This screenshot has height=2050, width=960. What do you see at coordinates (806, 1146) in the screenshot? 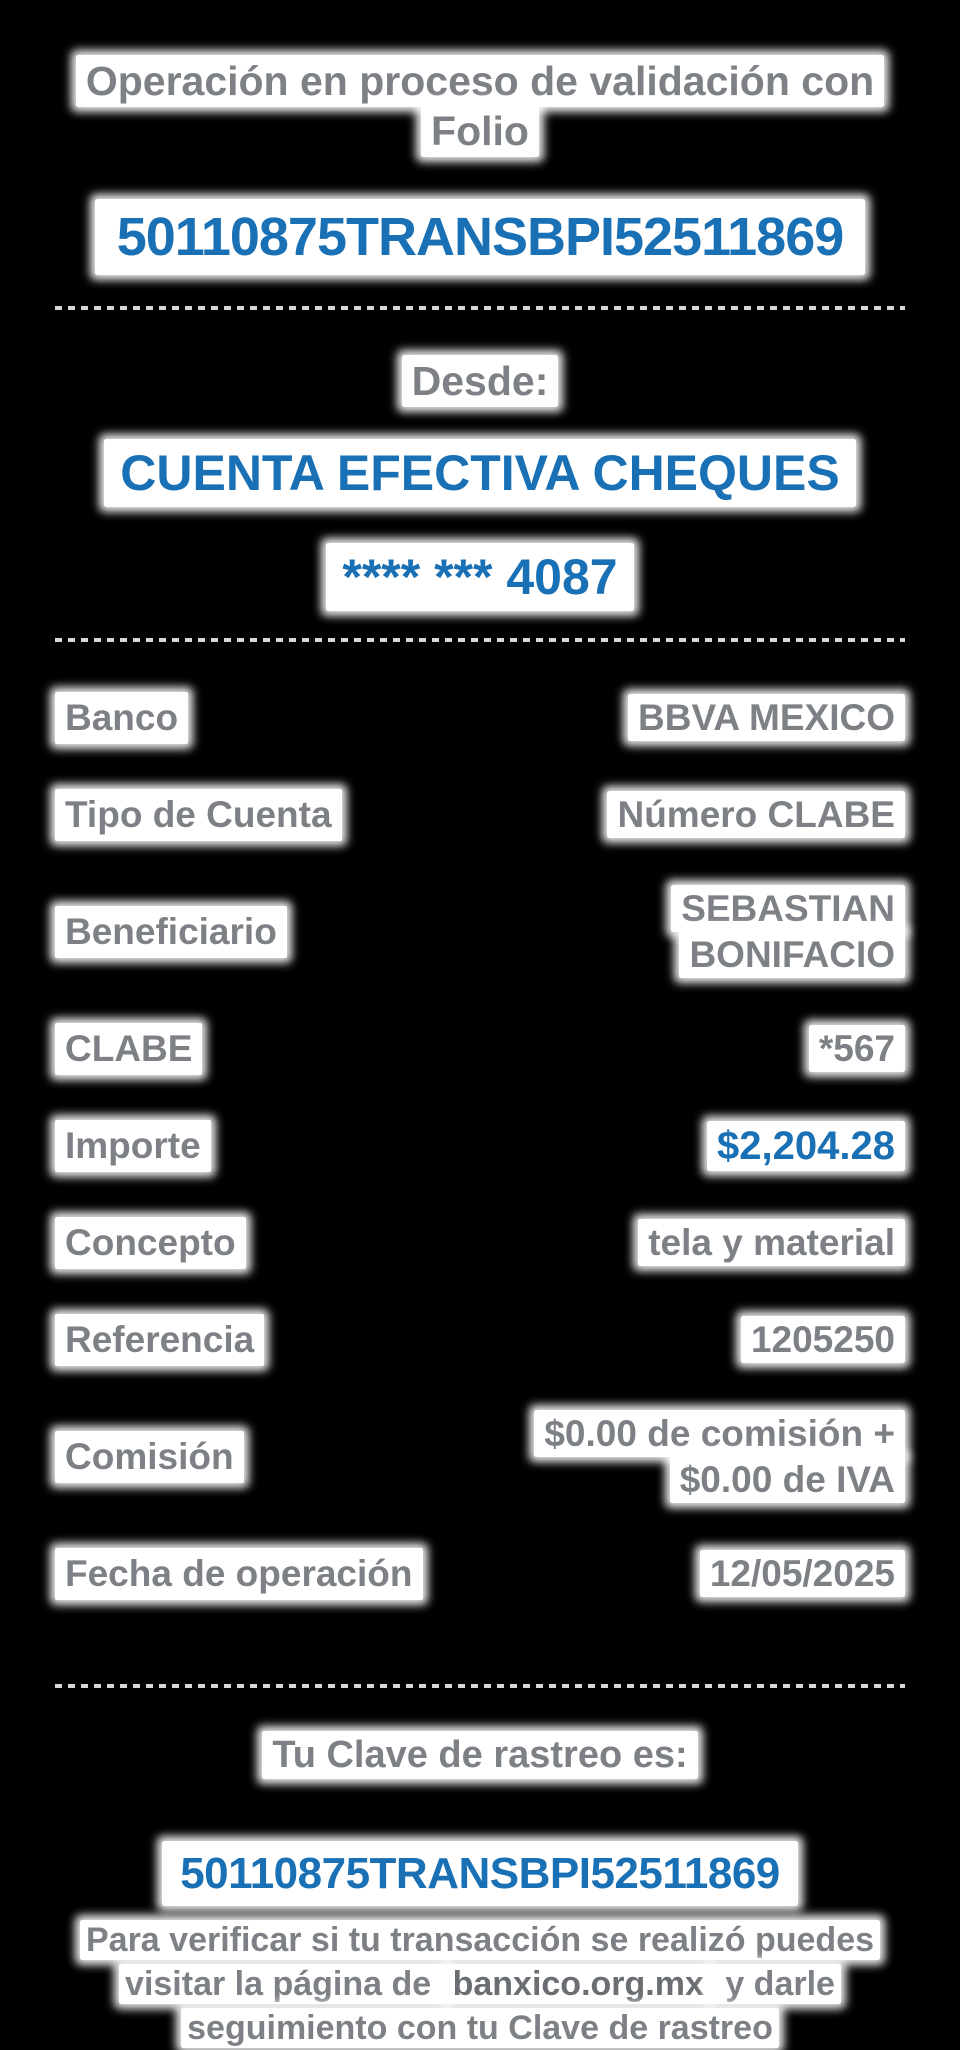
I see `row-value-amount: $2,204.28` at bounding box center [806, 1146].